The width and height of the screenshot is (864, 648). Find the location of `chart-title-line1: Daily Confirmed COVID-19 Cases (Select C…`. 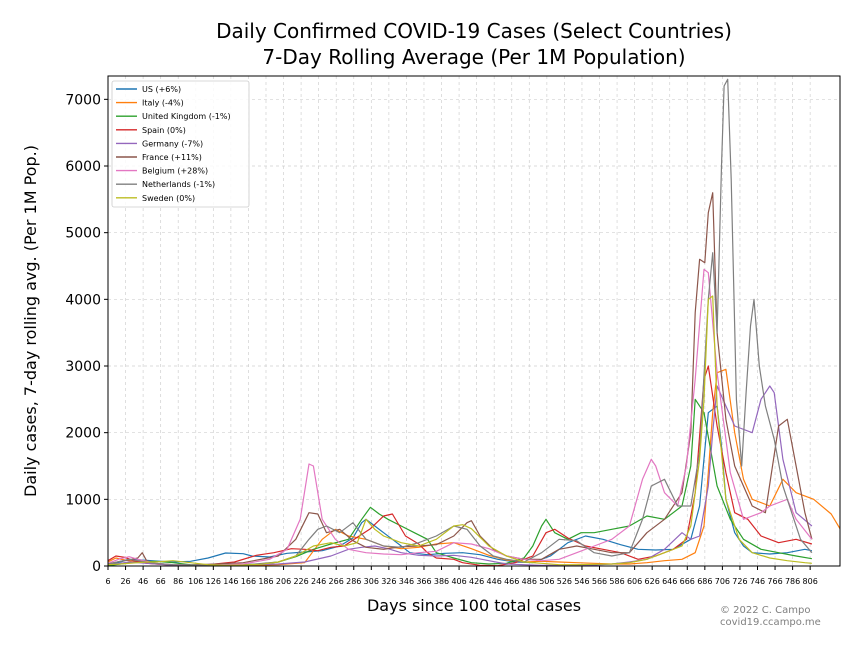

chart-title-line1: Daily Confirmed COVID-19 Cases (Select C… is located at coordinates (474, 31).